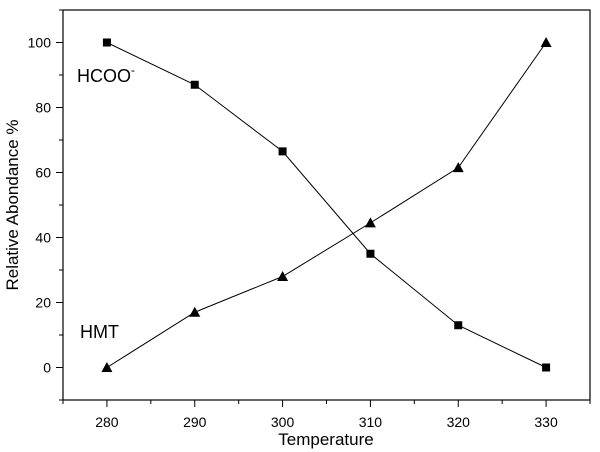 This screenshot has height=452, width=600. Describe the element at coordinates (43, 173) in the screenshot. I see `y-tick-label: 60` at that location.